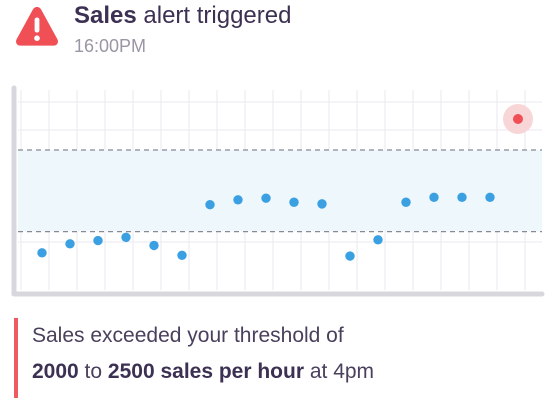 The width and height of the screenshot is (556, 412). I want to click on message-to: to, so click(93, 371).